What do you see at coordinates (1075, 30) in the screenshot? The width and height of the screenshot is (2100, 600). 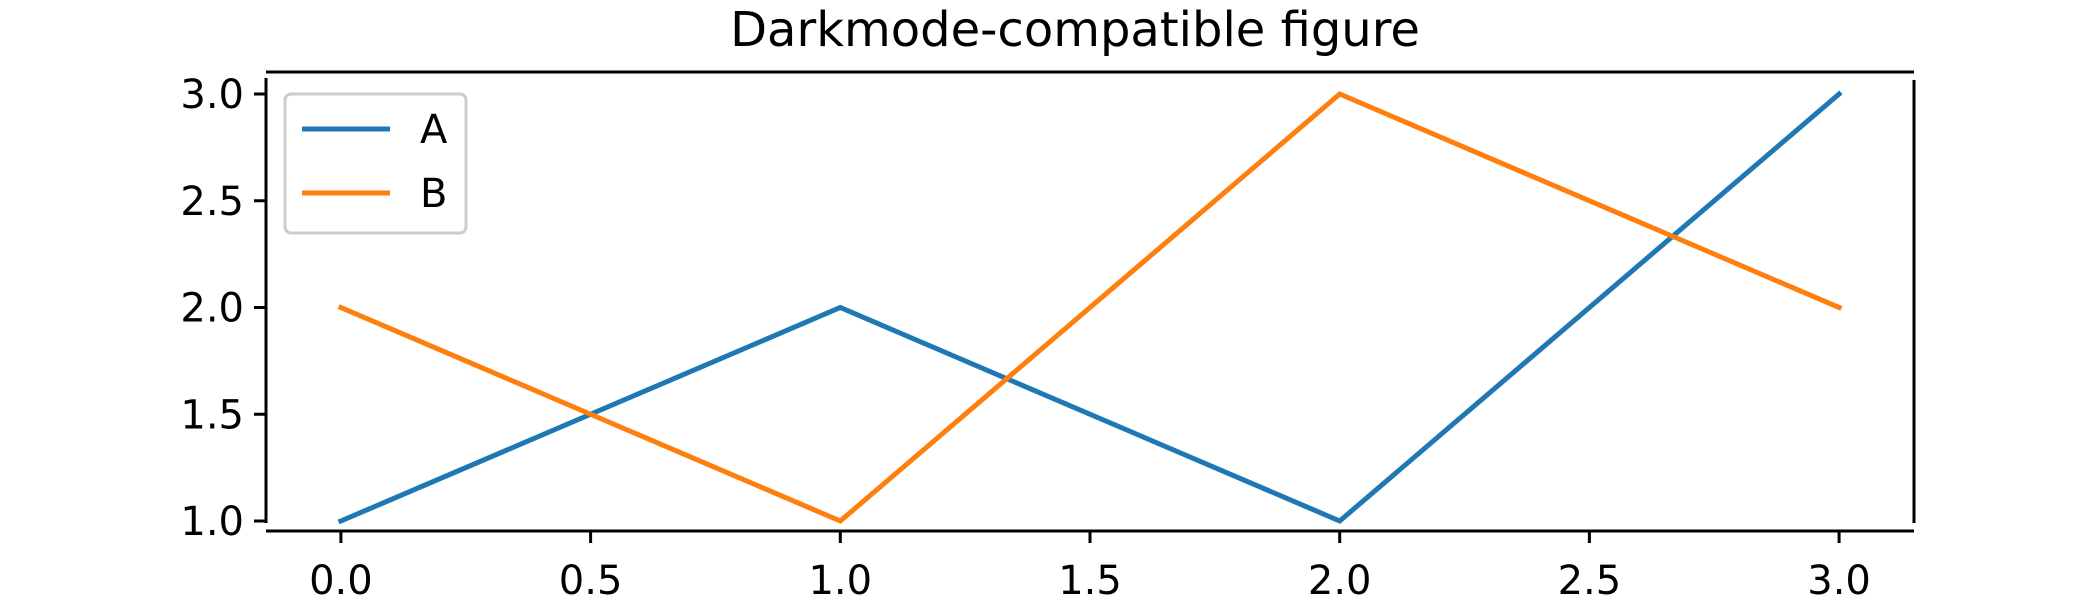 I see `chart-title: Darkmode-compatible figure` at bounding box center [1075, 30].